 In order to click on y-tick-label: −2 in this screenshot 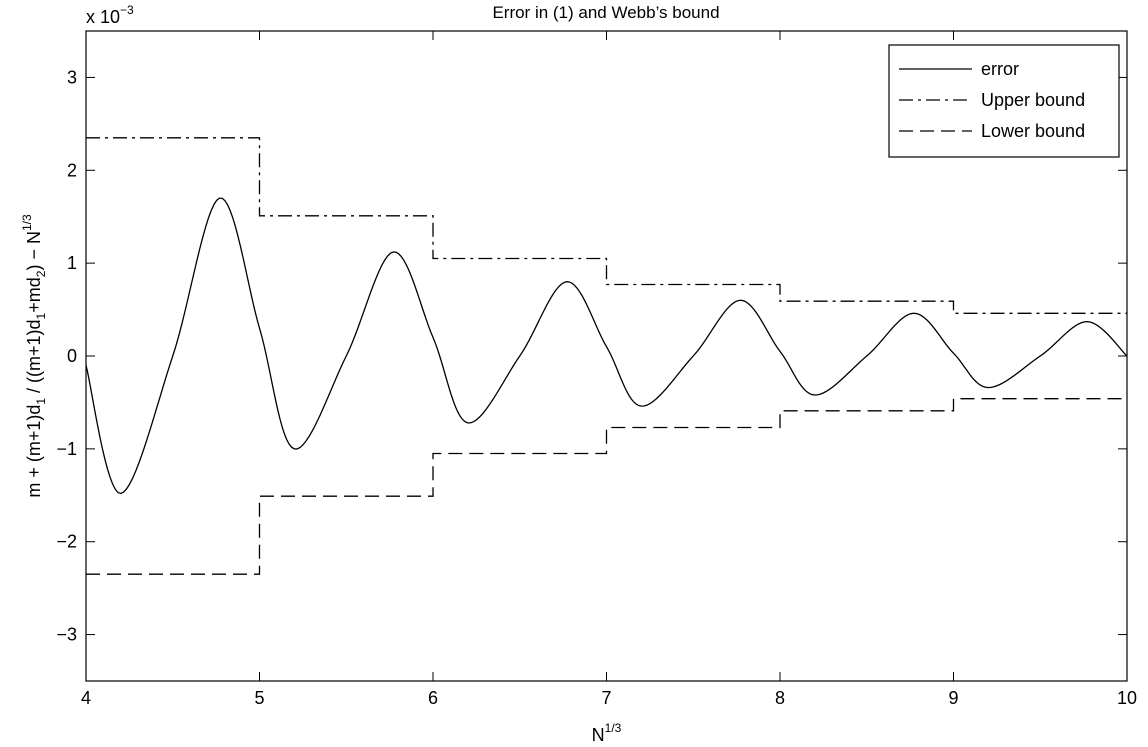, I will do `click(66, 542)`.